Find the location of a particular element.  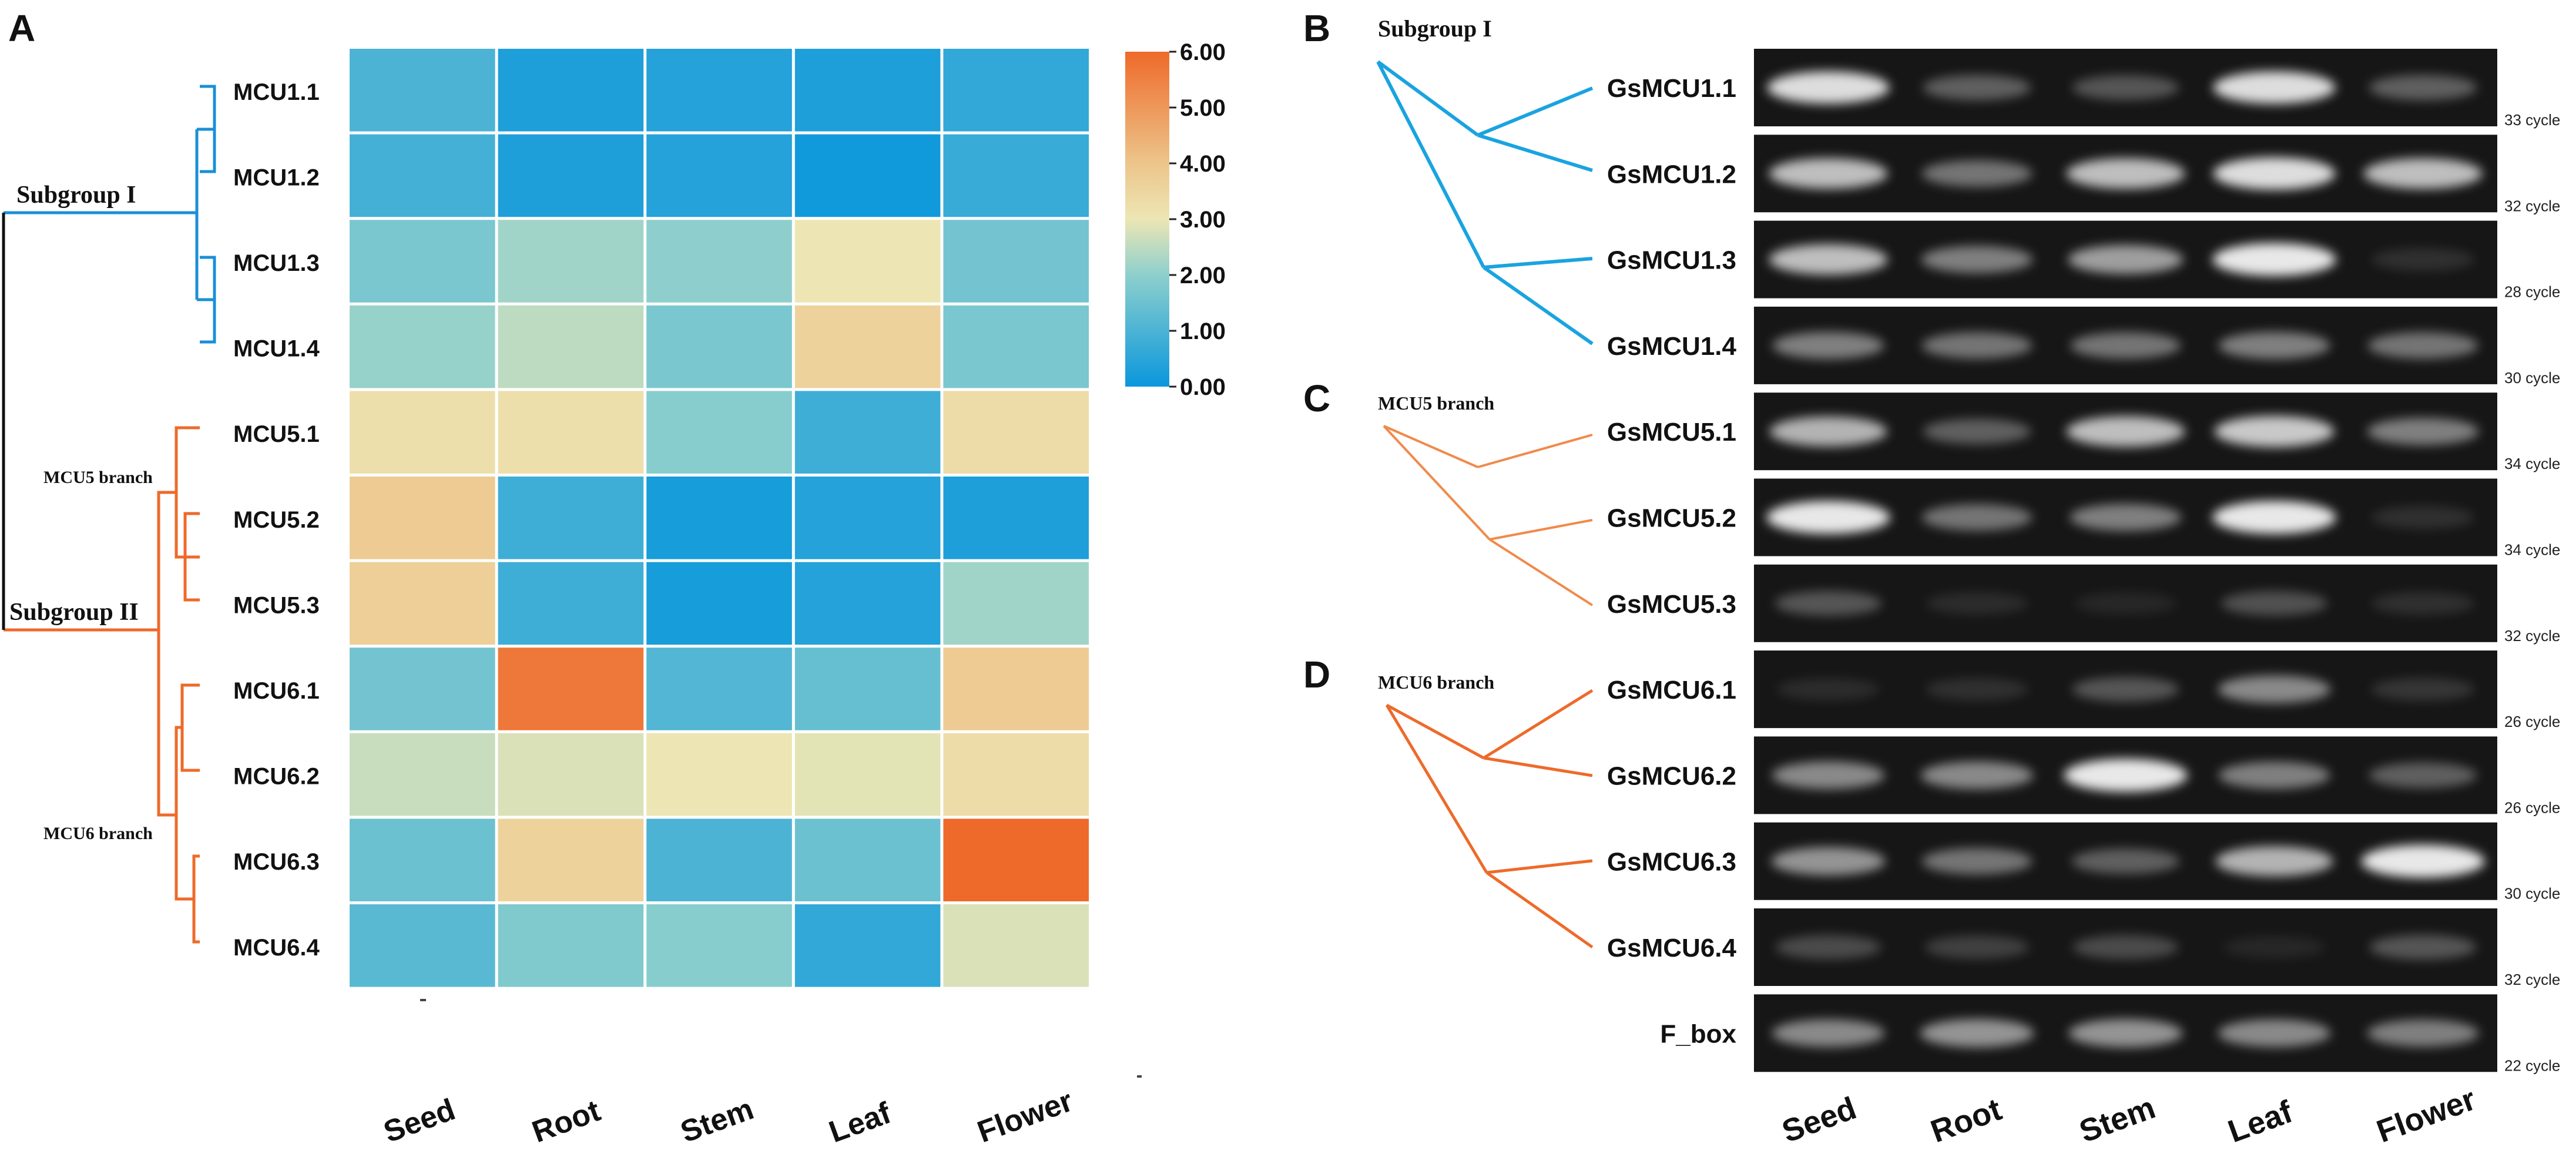

heatmap-cell-MCU1.1-Flower is located at coordinates (1016, 90).